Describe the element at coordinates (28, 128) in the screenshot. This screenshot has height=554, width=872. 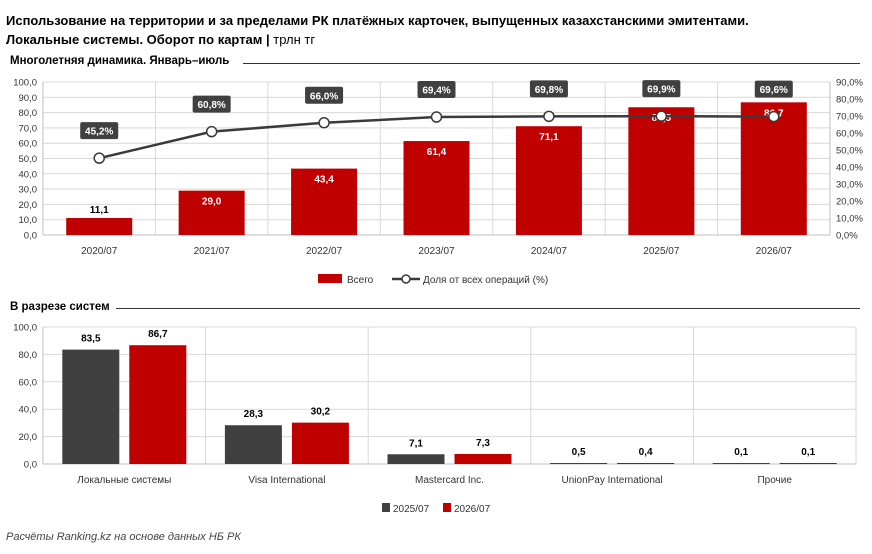
I see `y-tick-label: 70,0` at that location.